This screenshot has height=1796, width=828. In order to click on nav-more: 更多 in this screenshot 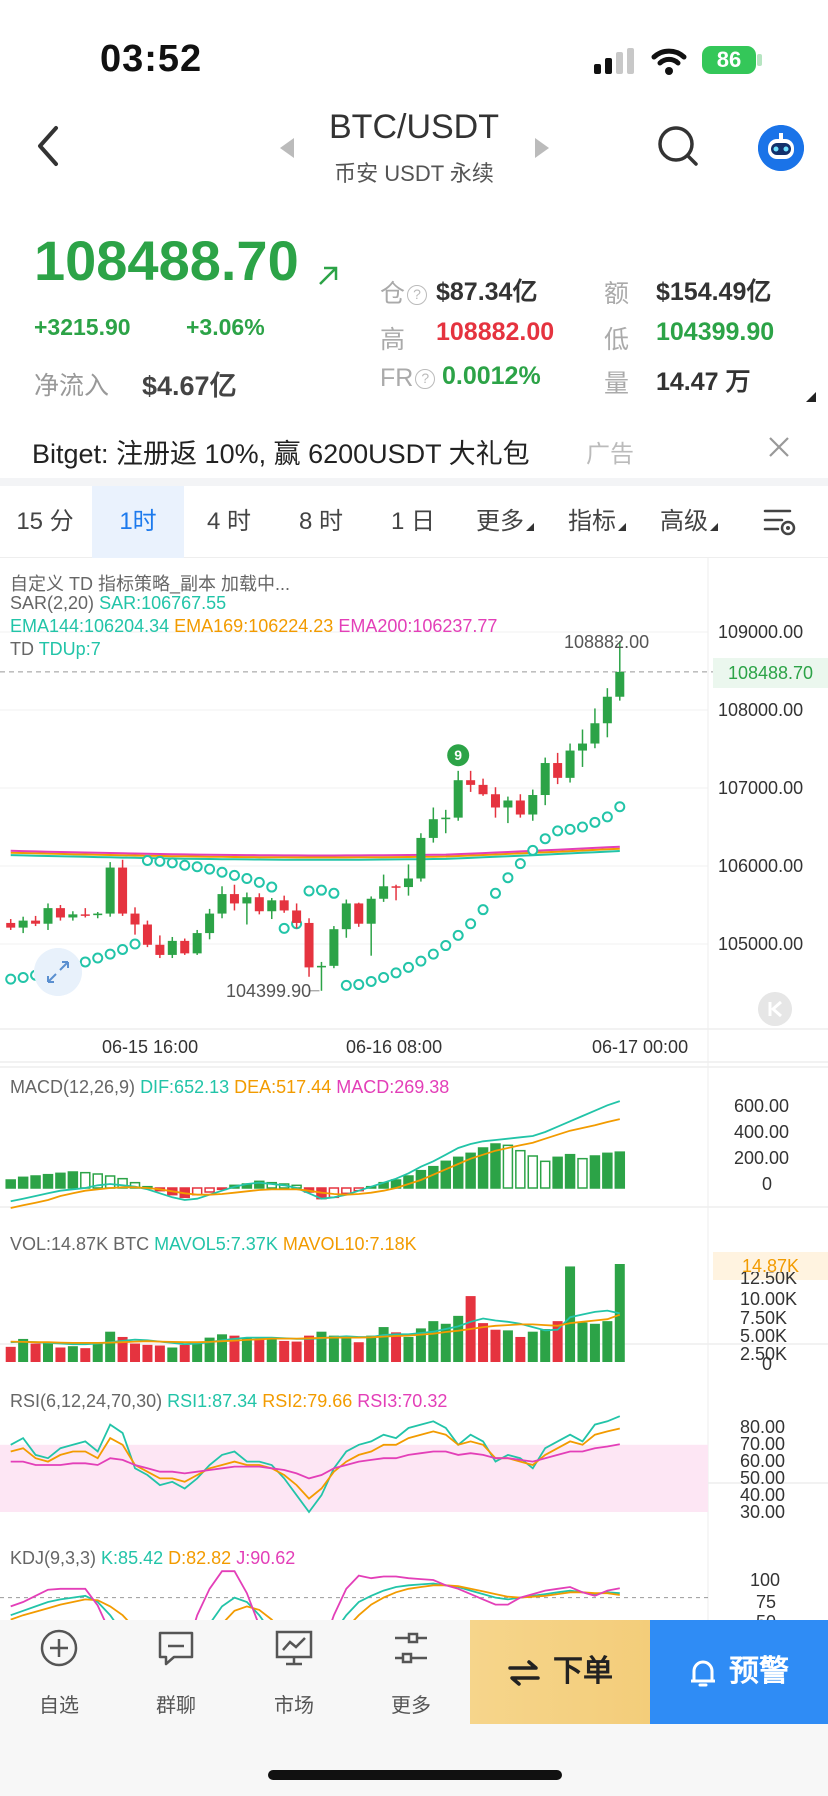, I will do `click(411, 1673)`.